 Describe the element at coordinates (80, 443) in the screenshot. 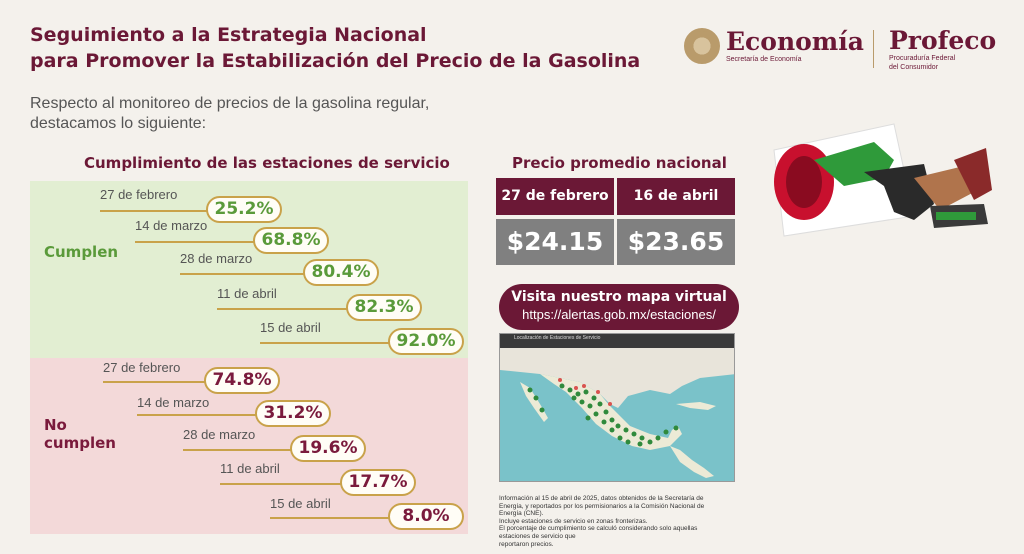

I see `noncompliant-label-line-2: cumplen` at that location.